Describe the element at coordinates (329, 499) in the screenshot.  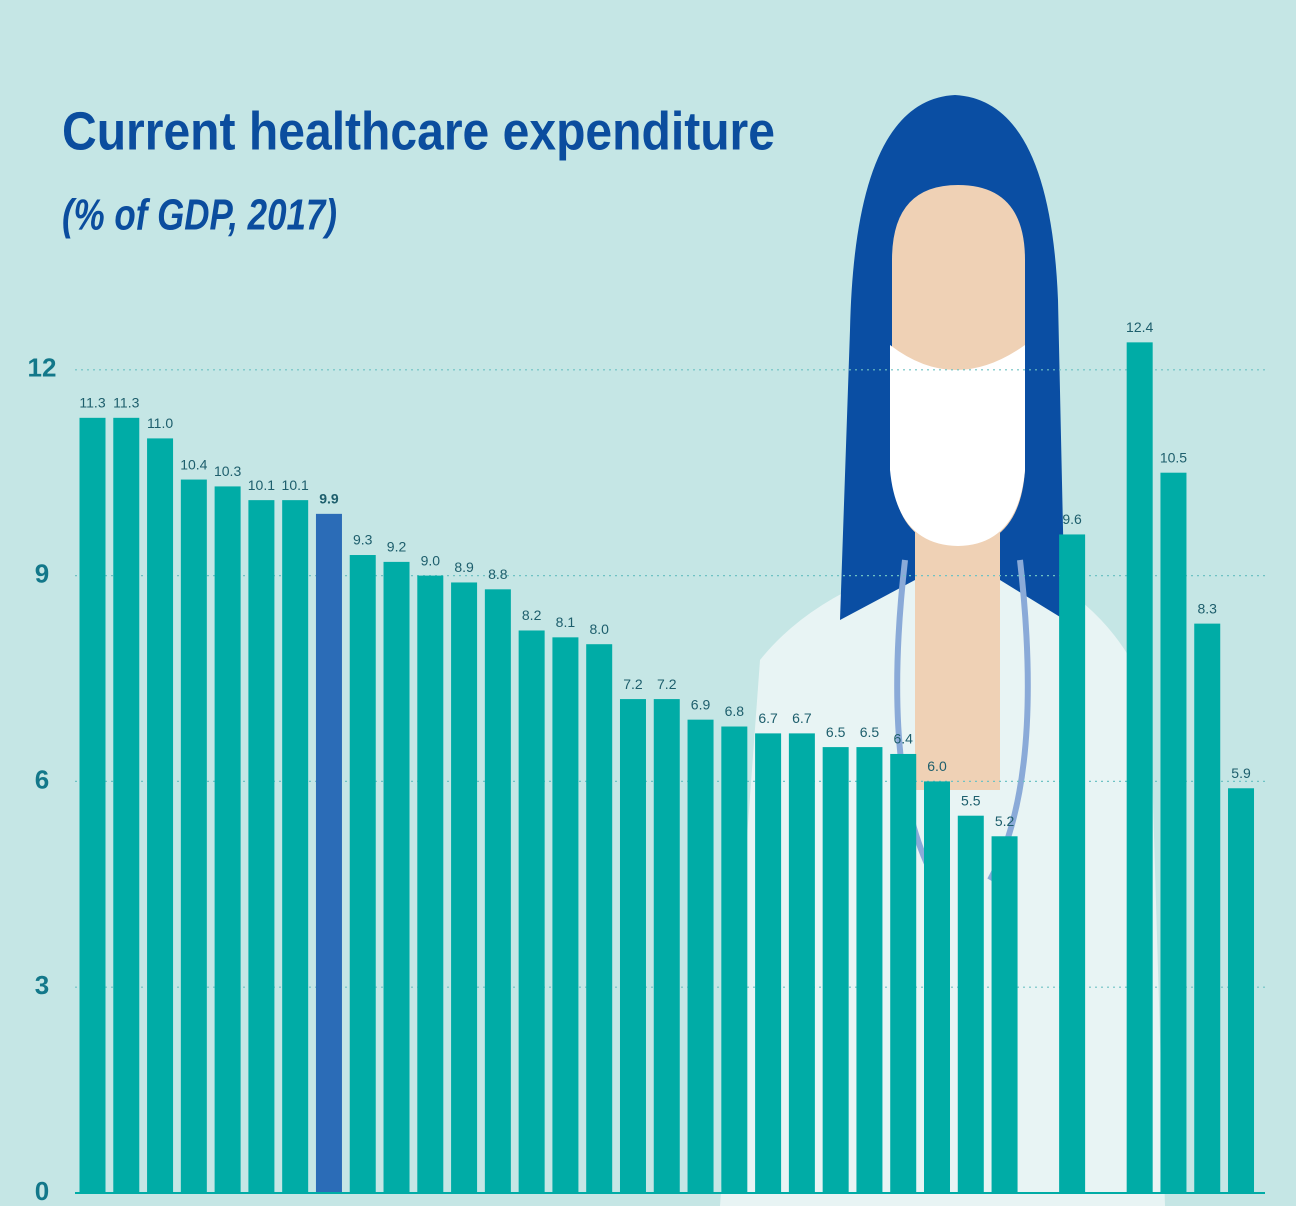
I see `value-label: 9.9` at that location.